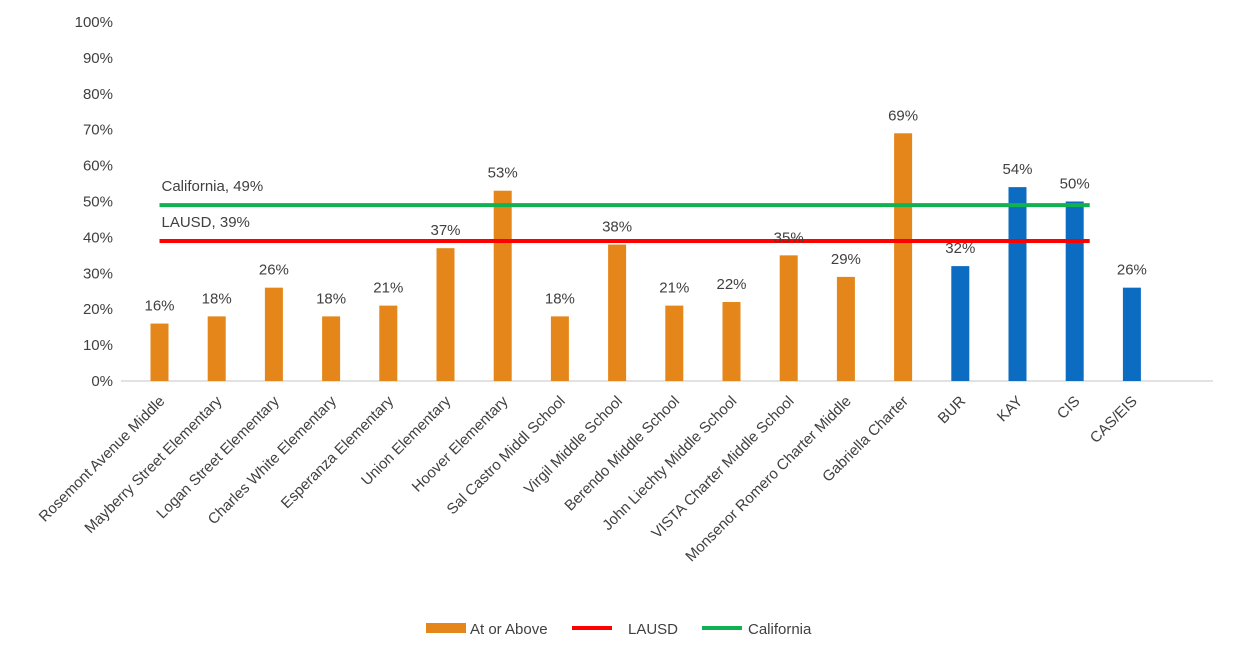  What do you see at coordinates (94, 22) in the screenshot?
I see `y-tick-label: 100%` at bounding box center [94, 22].